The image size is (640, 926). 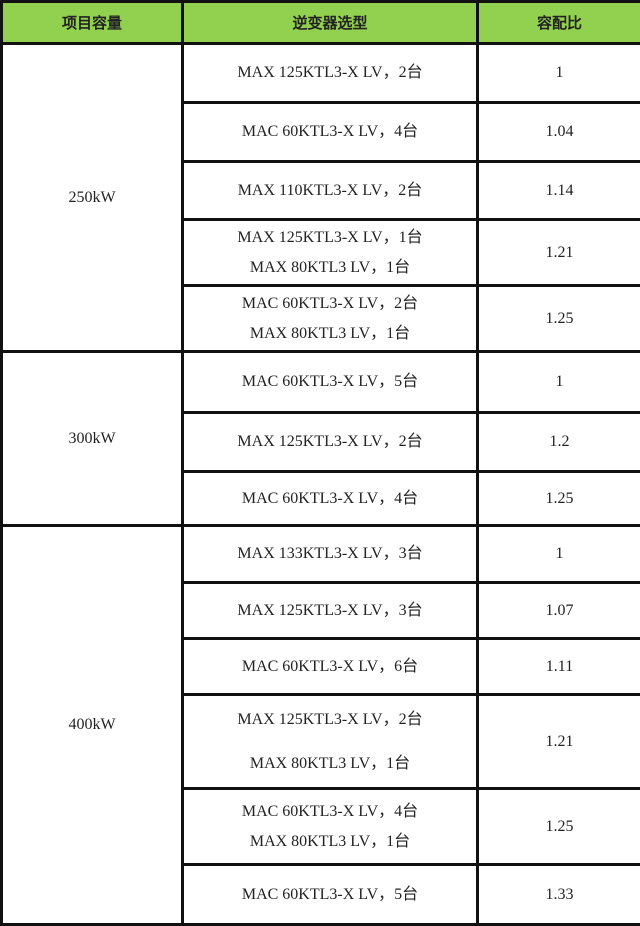 I want to click on inverter-model-cell: MAX 110KTL3-X LV，2台, so click(x=330, y=190).